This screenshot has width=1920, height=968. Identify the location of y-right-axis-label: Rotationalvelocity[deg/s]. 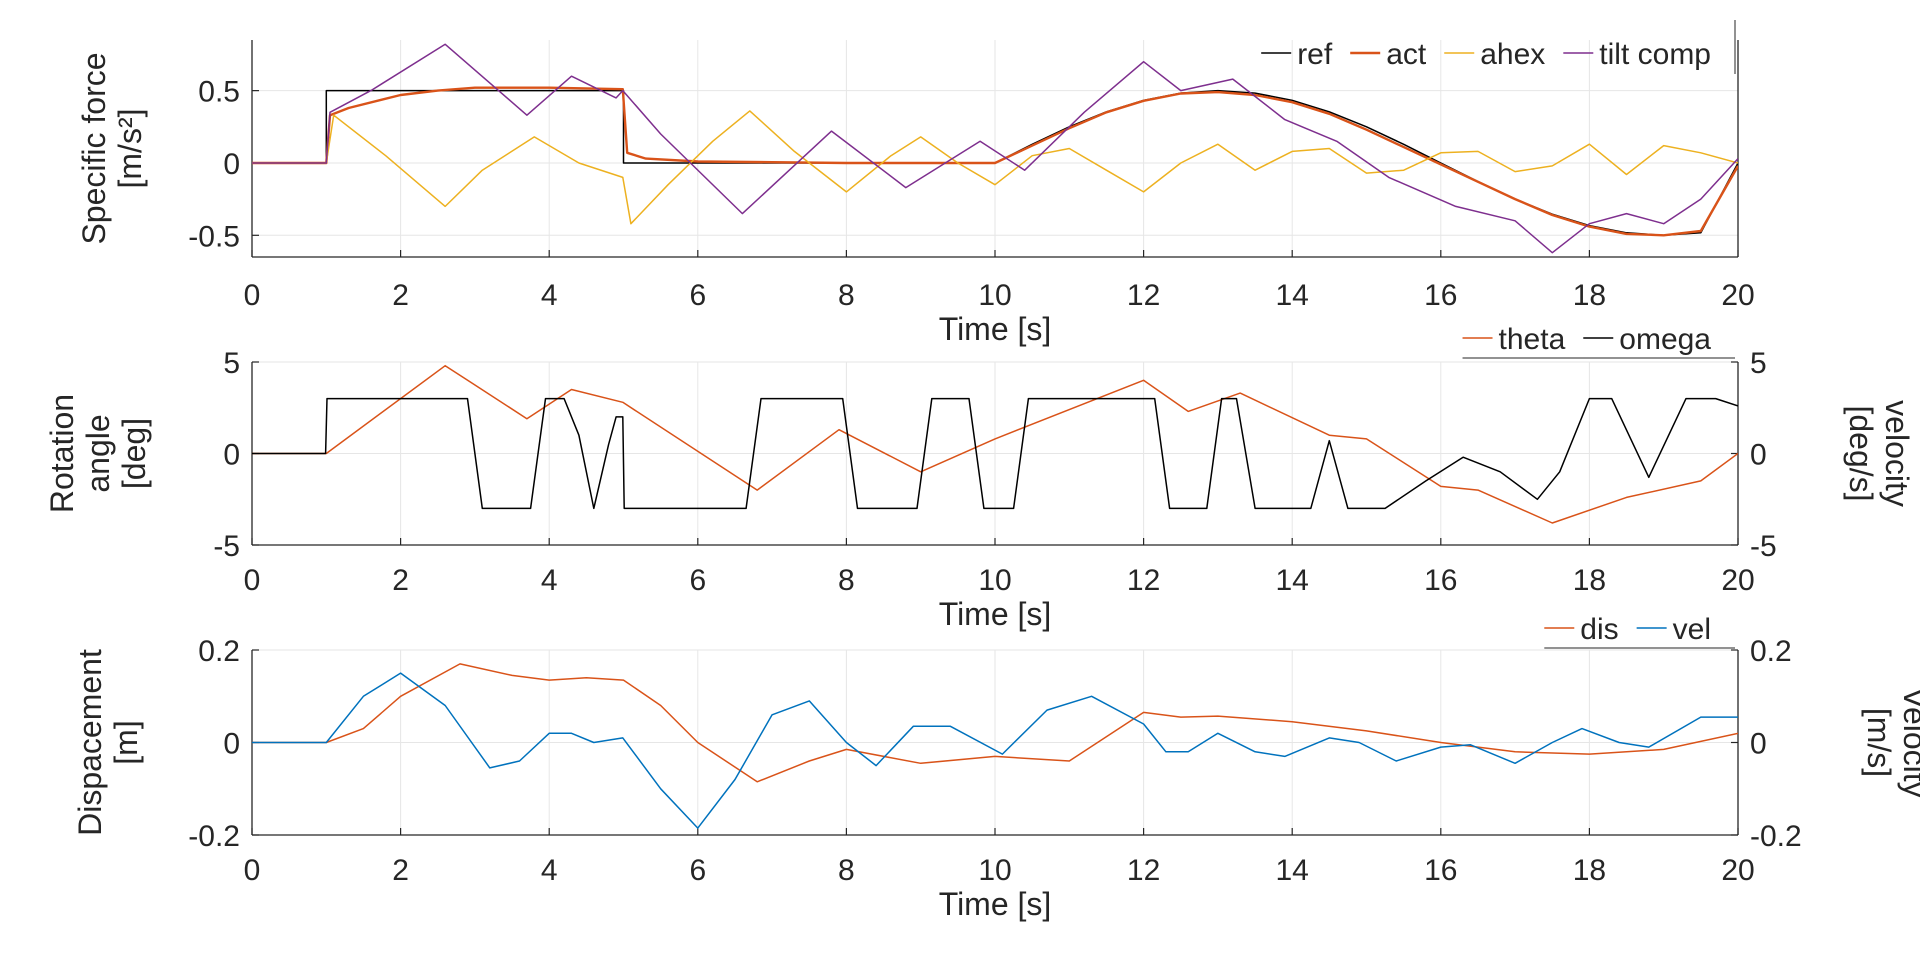
(1881, 453).